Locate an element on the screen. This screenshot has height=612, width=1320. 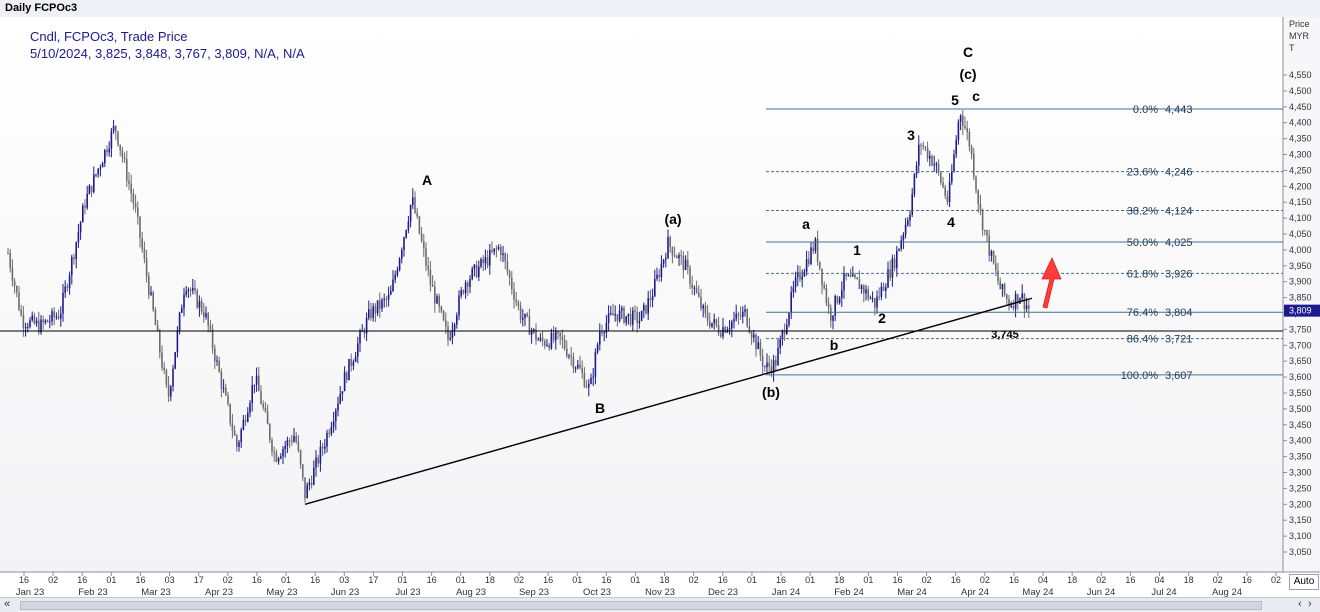
day-tick-label: 01 is located at coordinates (461, 580).